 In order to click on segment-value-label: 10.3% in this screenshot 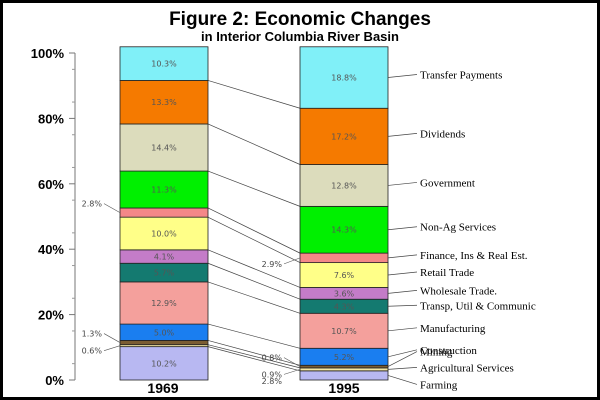, I will do `click(164, 64)`.